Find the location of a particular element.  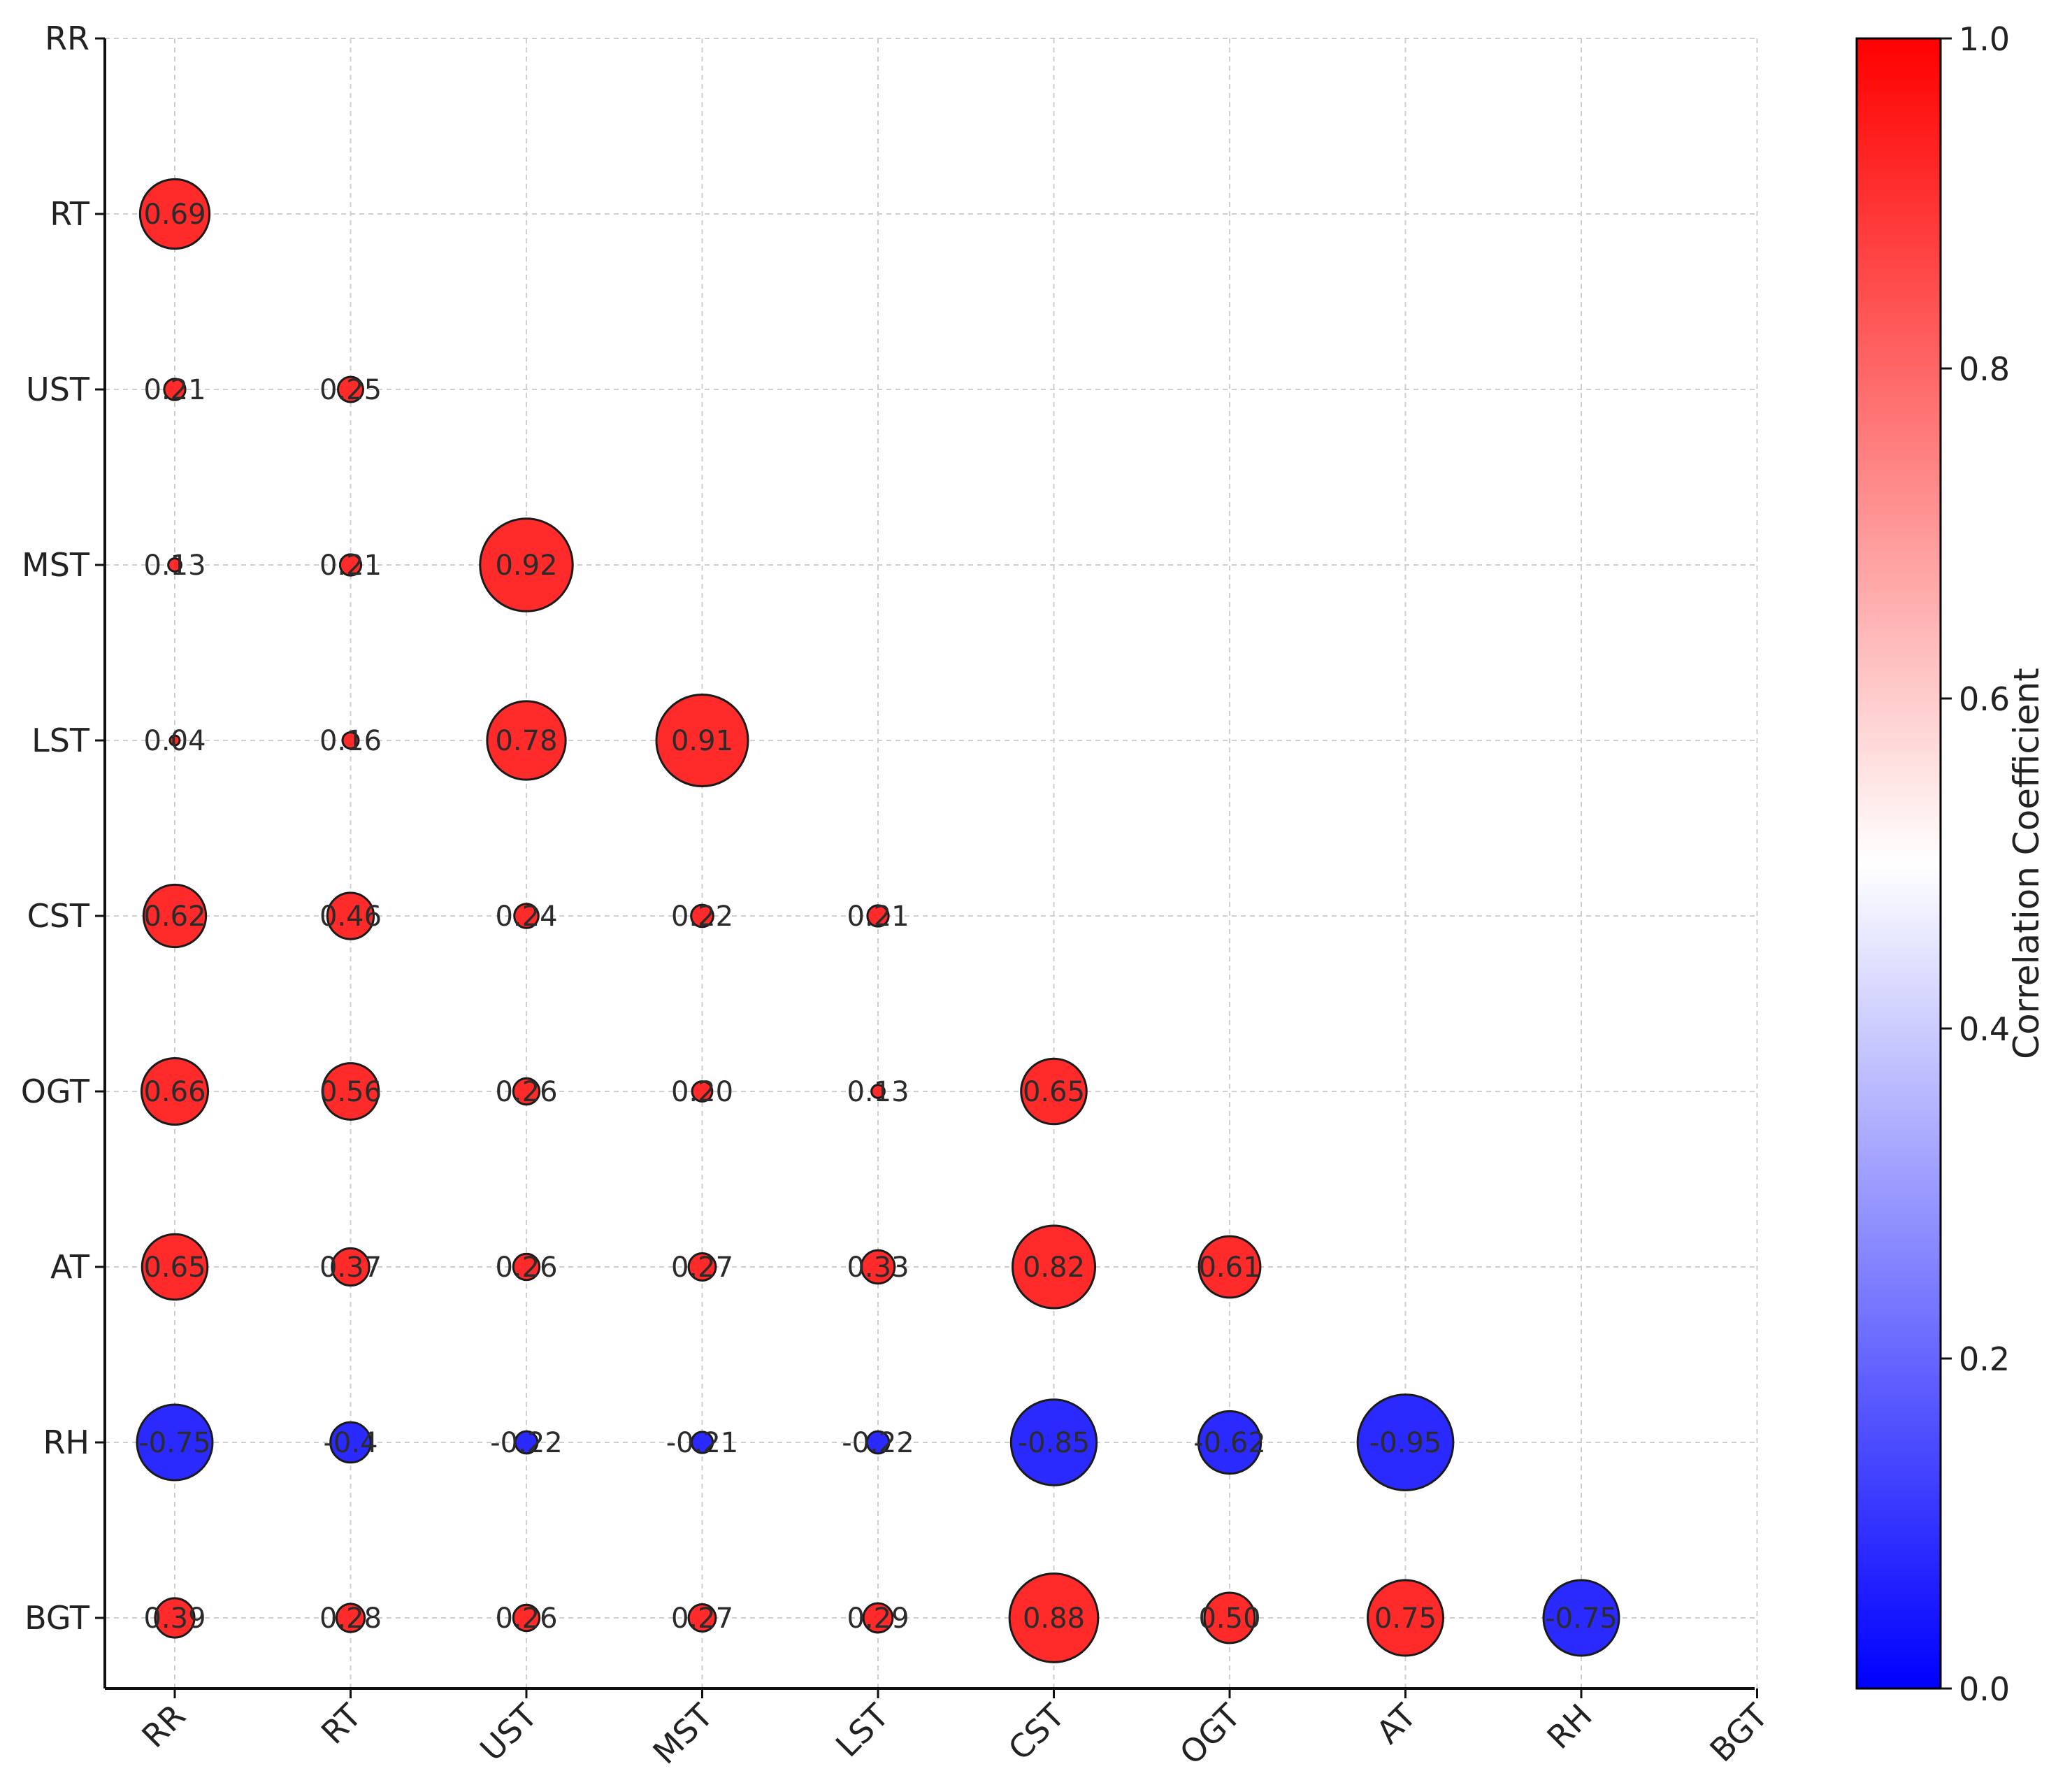

bubble-label: 0.04 is located at coordinates (174, 741).